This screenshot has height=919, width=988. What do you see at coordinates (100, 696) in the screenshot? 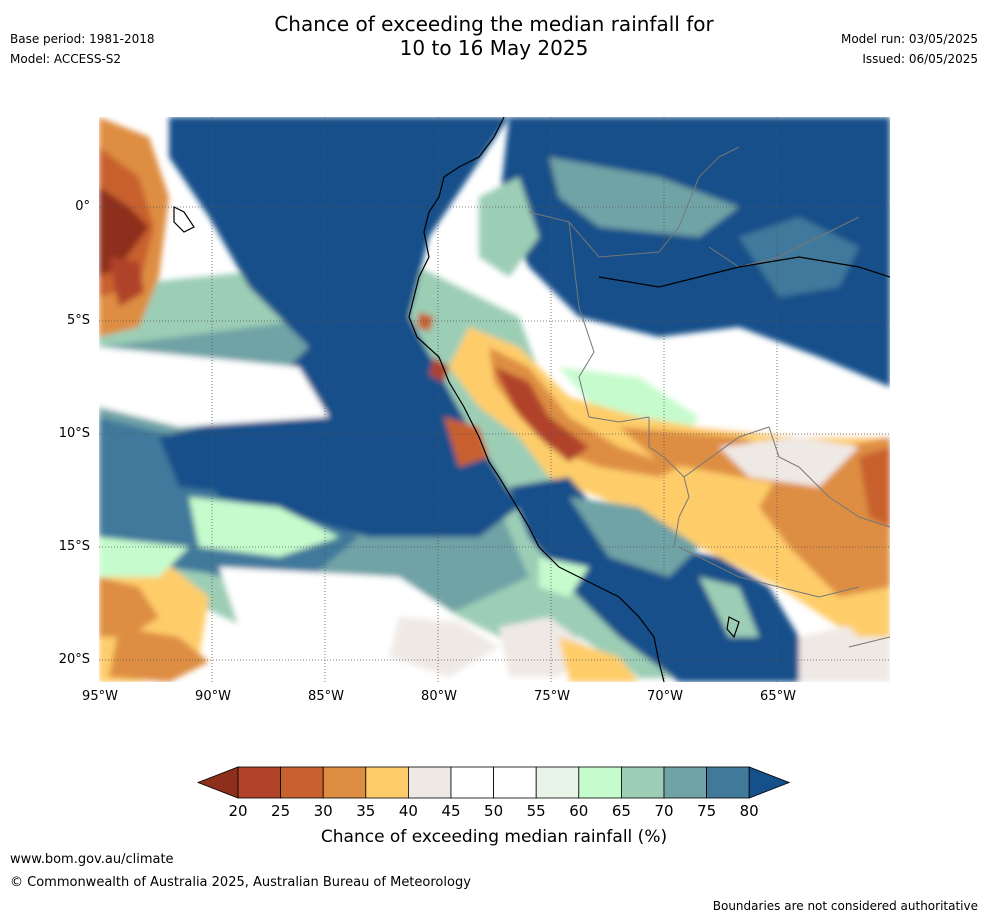
I see `lon-label-95w: 95°W` at bounding box center [100, 696].